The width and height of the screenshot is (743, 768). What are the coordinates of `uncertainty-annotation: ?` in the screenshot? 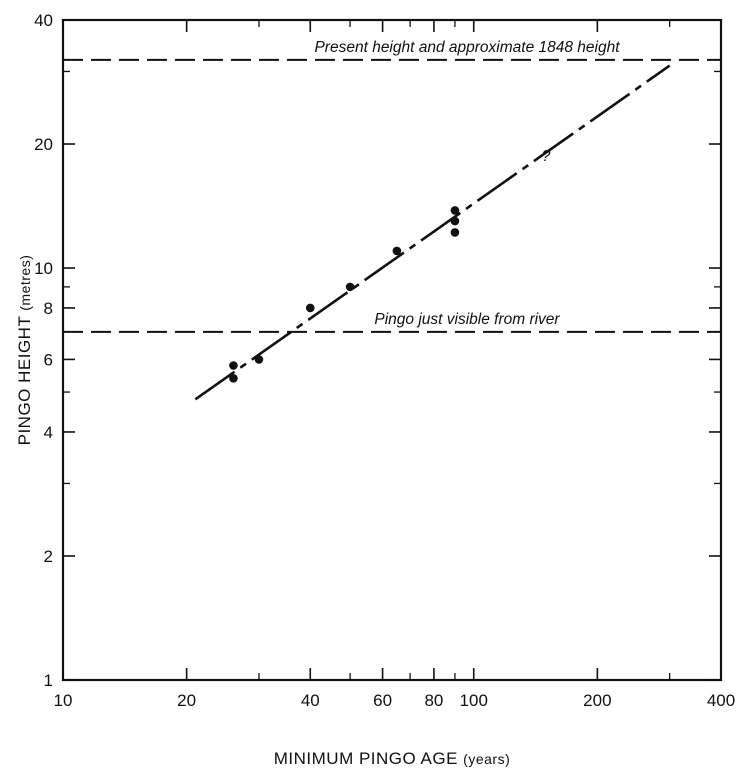 It's located at (546, 156).